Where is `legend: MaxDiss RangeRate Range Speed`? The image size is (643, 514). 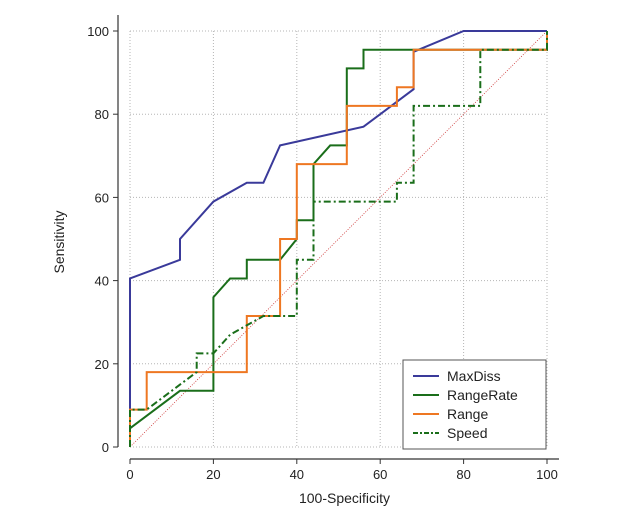 legend: MaxDiss RangeRate Range Speed is located at coordinates (474, 404).